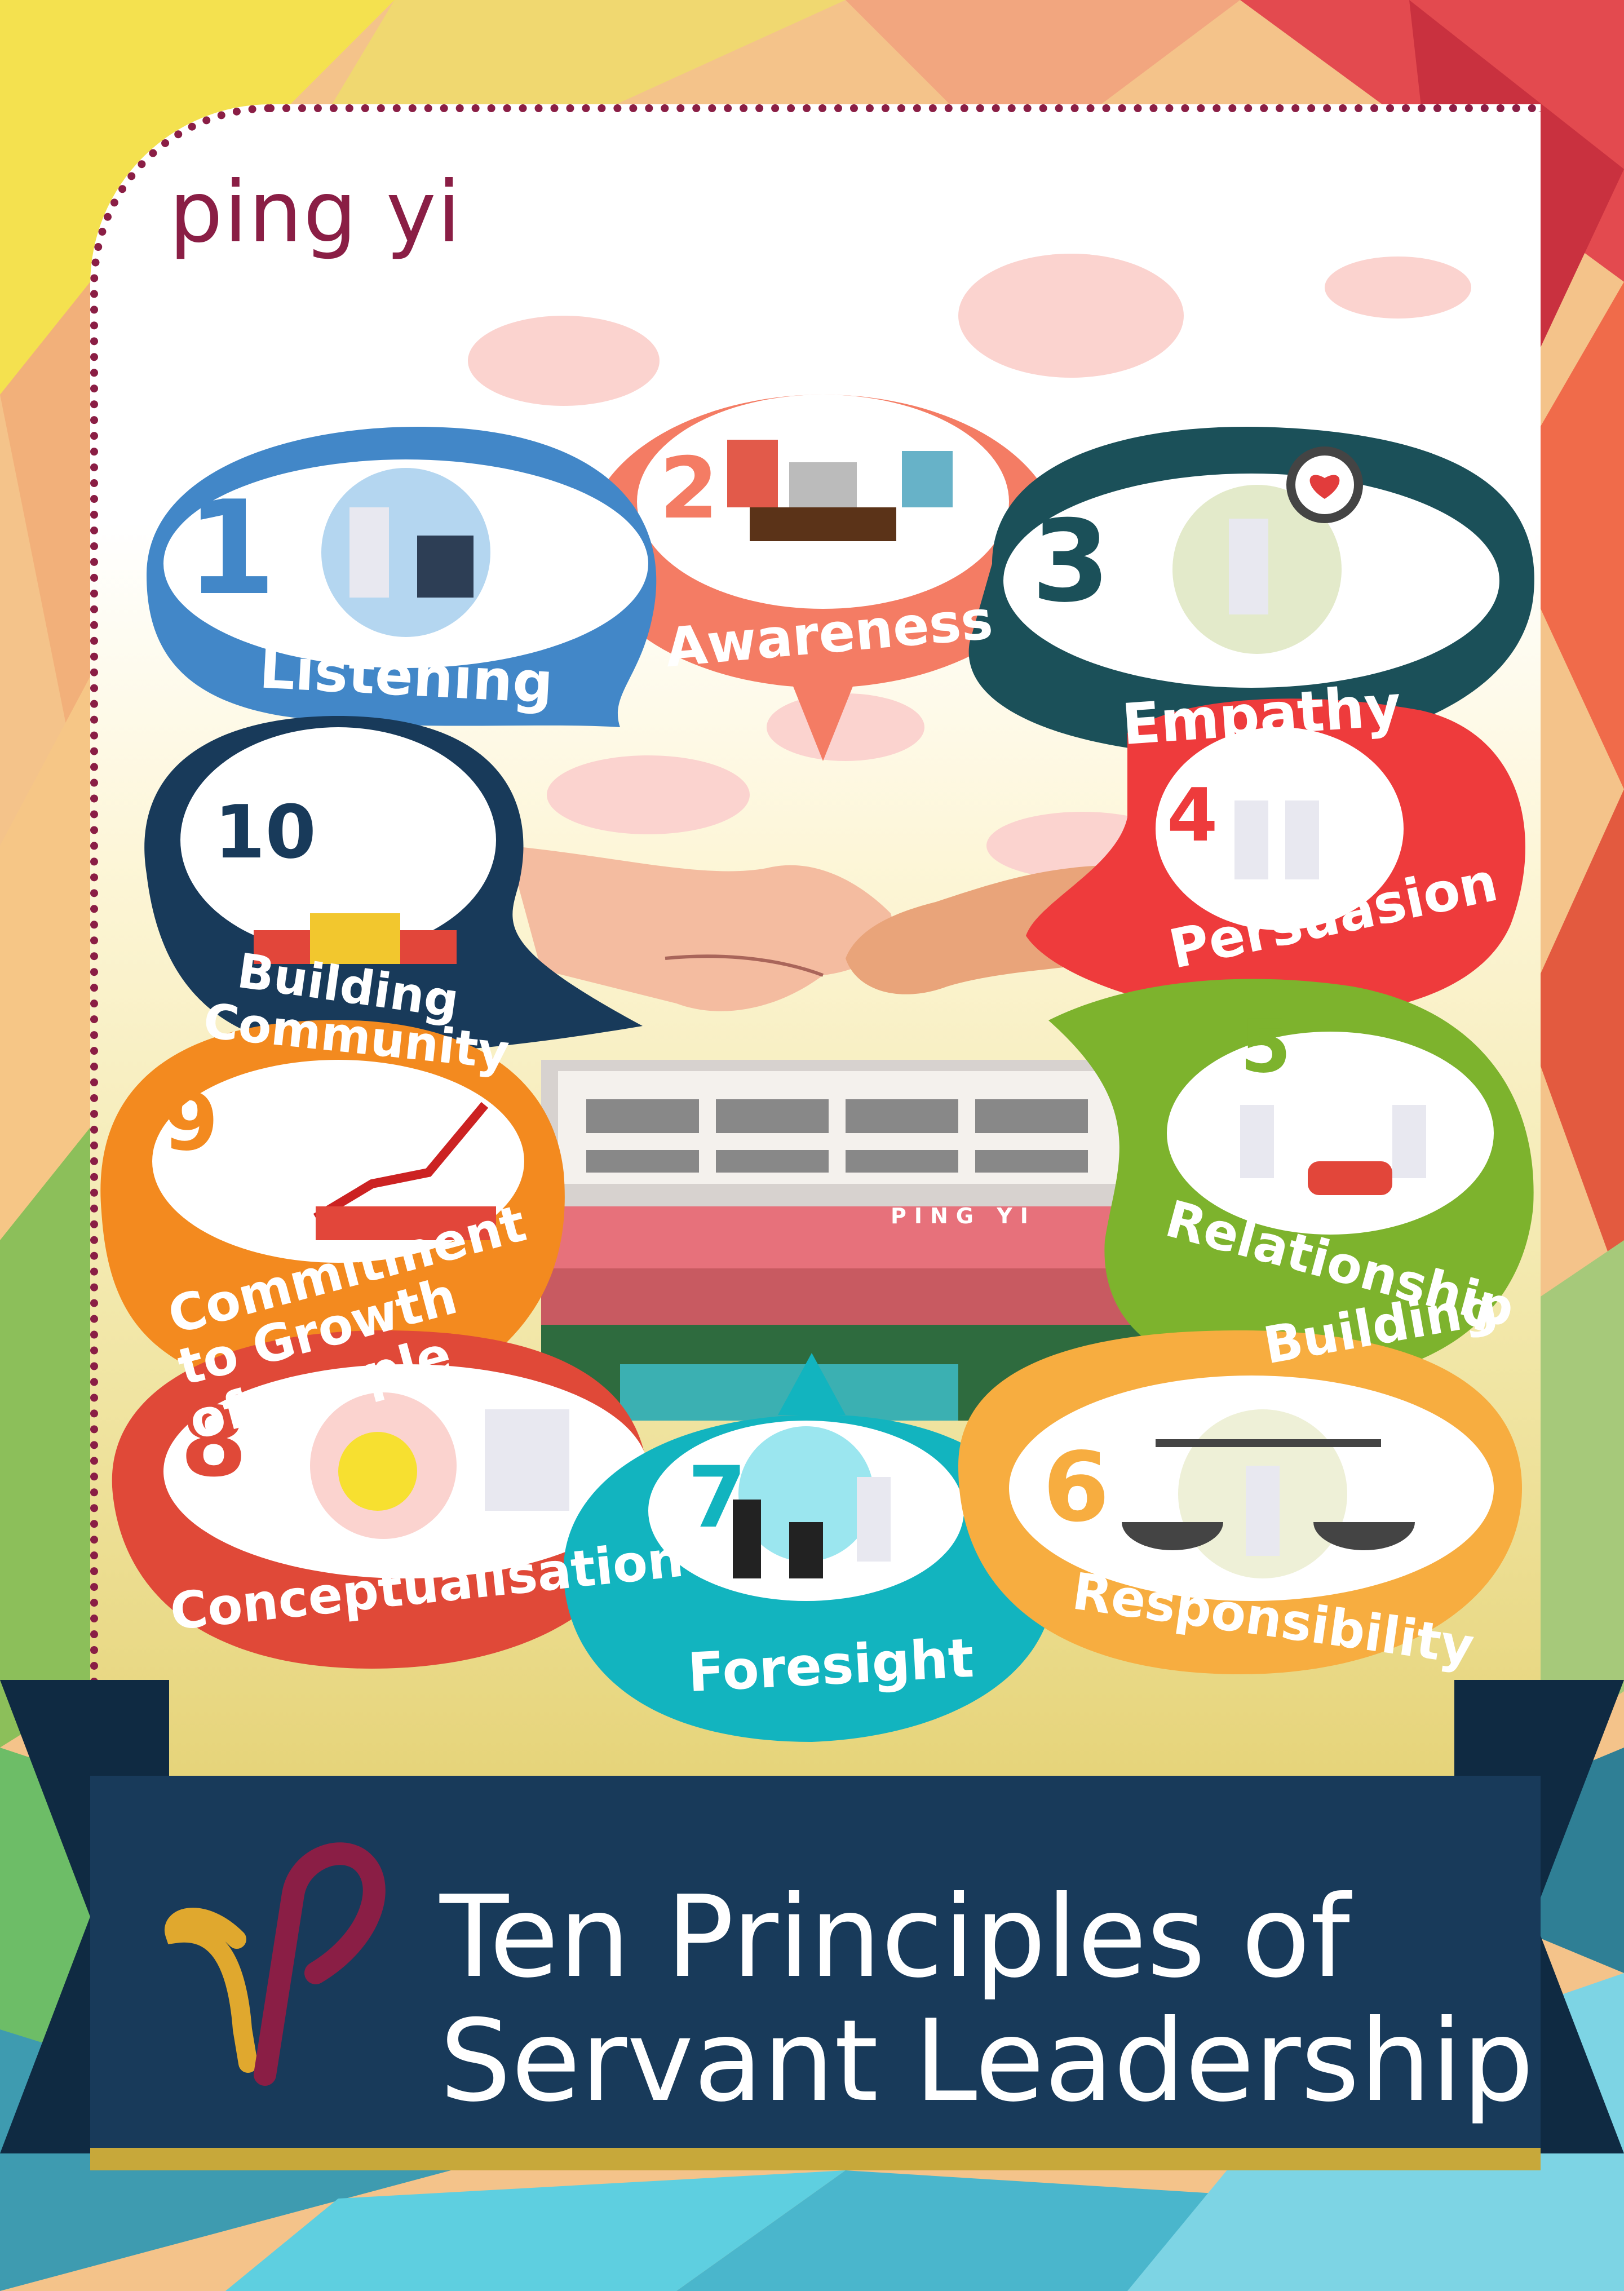 This screenshot has width=1624, height=2291. Describe the element at coordinates (315, 213) in the screenshot. I see `brand-name: ping yi` at that location.